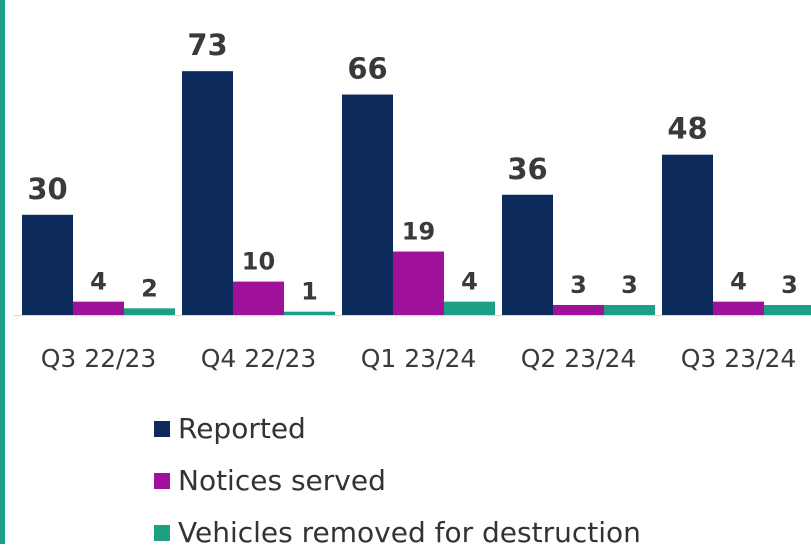  What do you see at coordinates (578, 285) in the screenshot?
I see `data-label-notices-served: 3` at bounding box center [578, 285].